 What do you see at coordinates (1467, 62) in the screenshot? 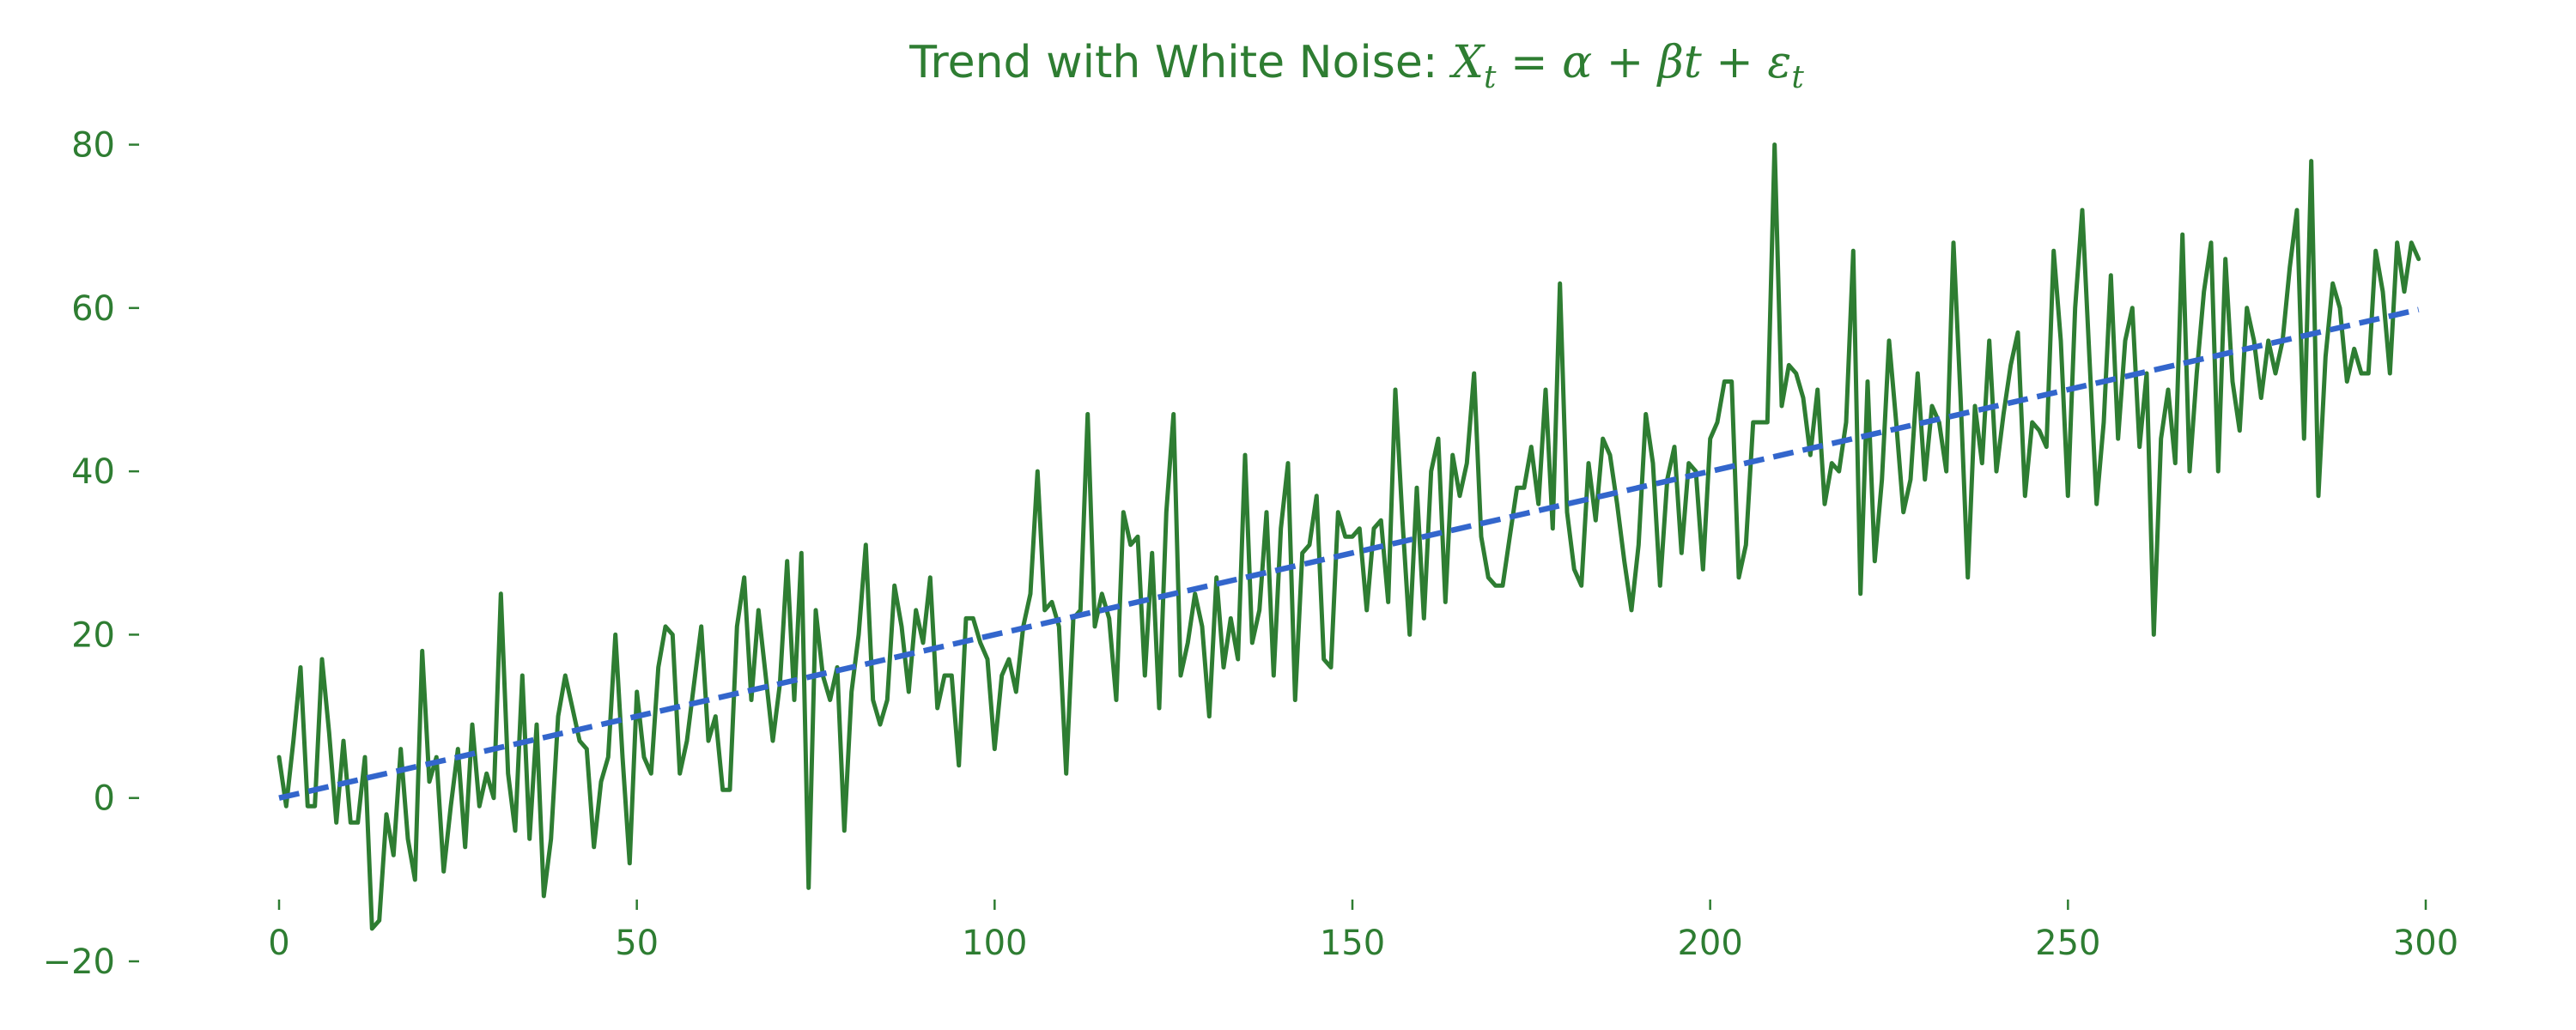
I see `title-var: X` at bounding box center [1467, 62].